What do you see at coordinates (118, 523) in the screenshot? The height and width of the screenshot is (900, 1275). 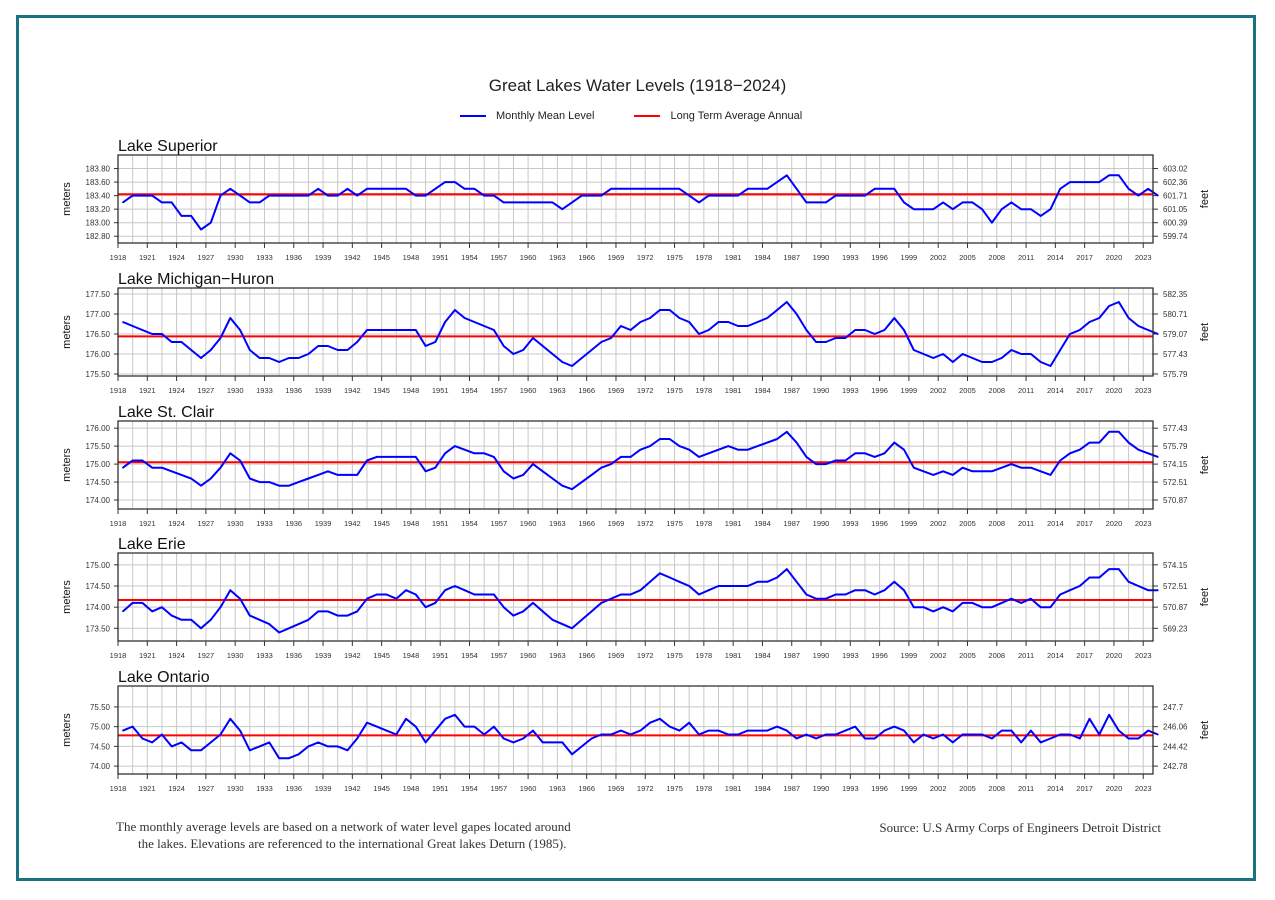 I see `x-tick-label: 1918` at bounding box center [118, 523].